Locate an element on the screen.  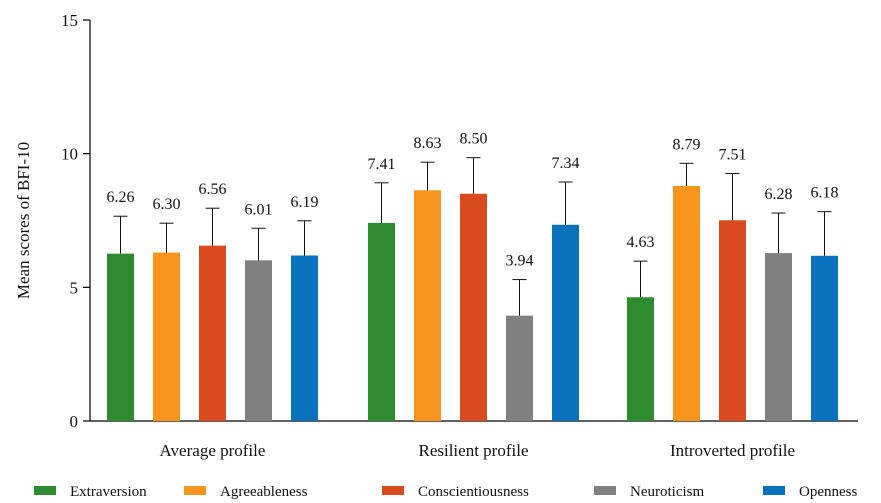
data-label: 7.41 is located at coordinates (382, 164).